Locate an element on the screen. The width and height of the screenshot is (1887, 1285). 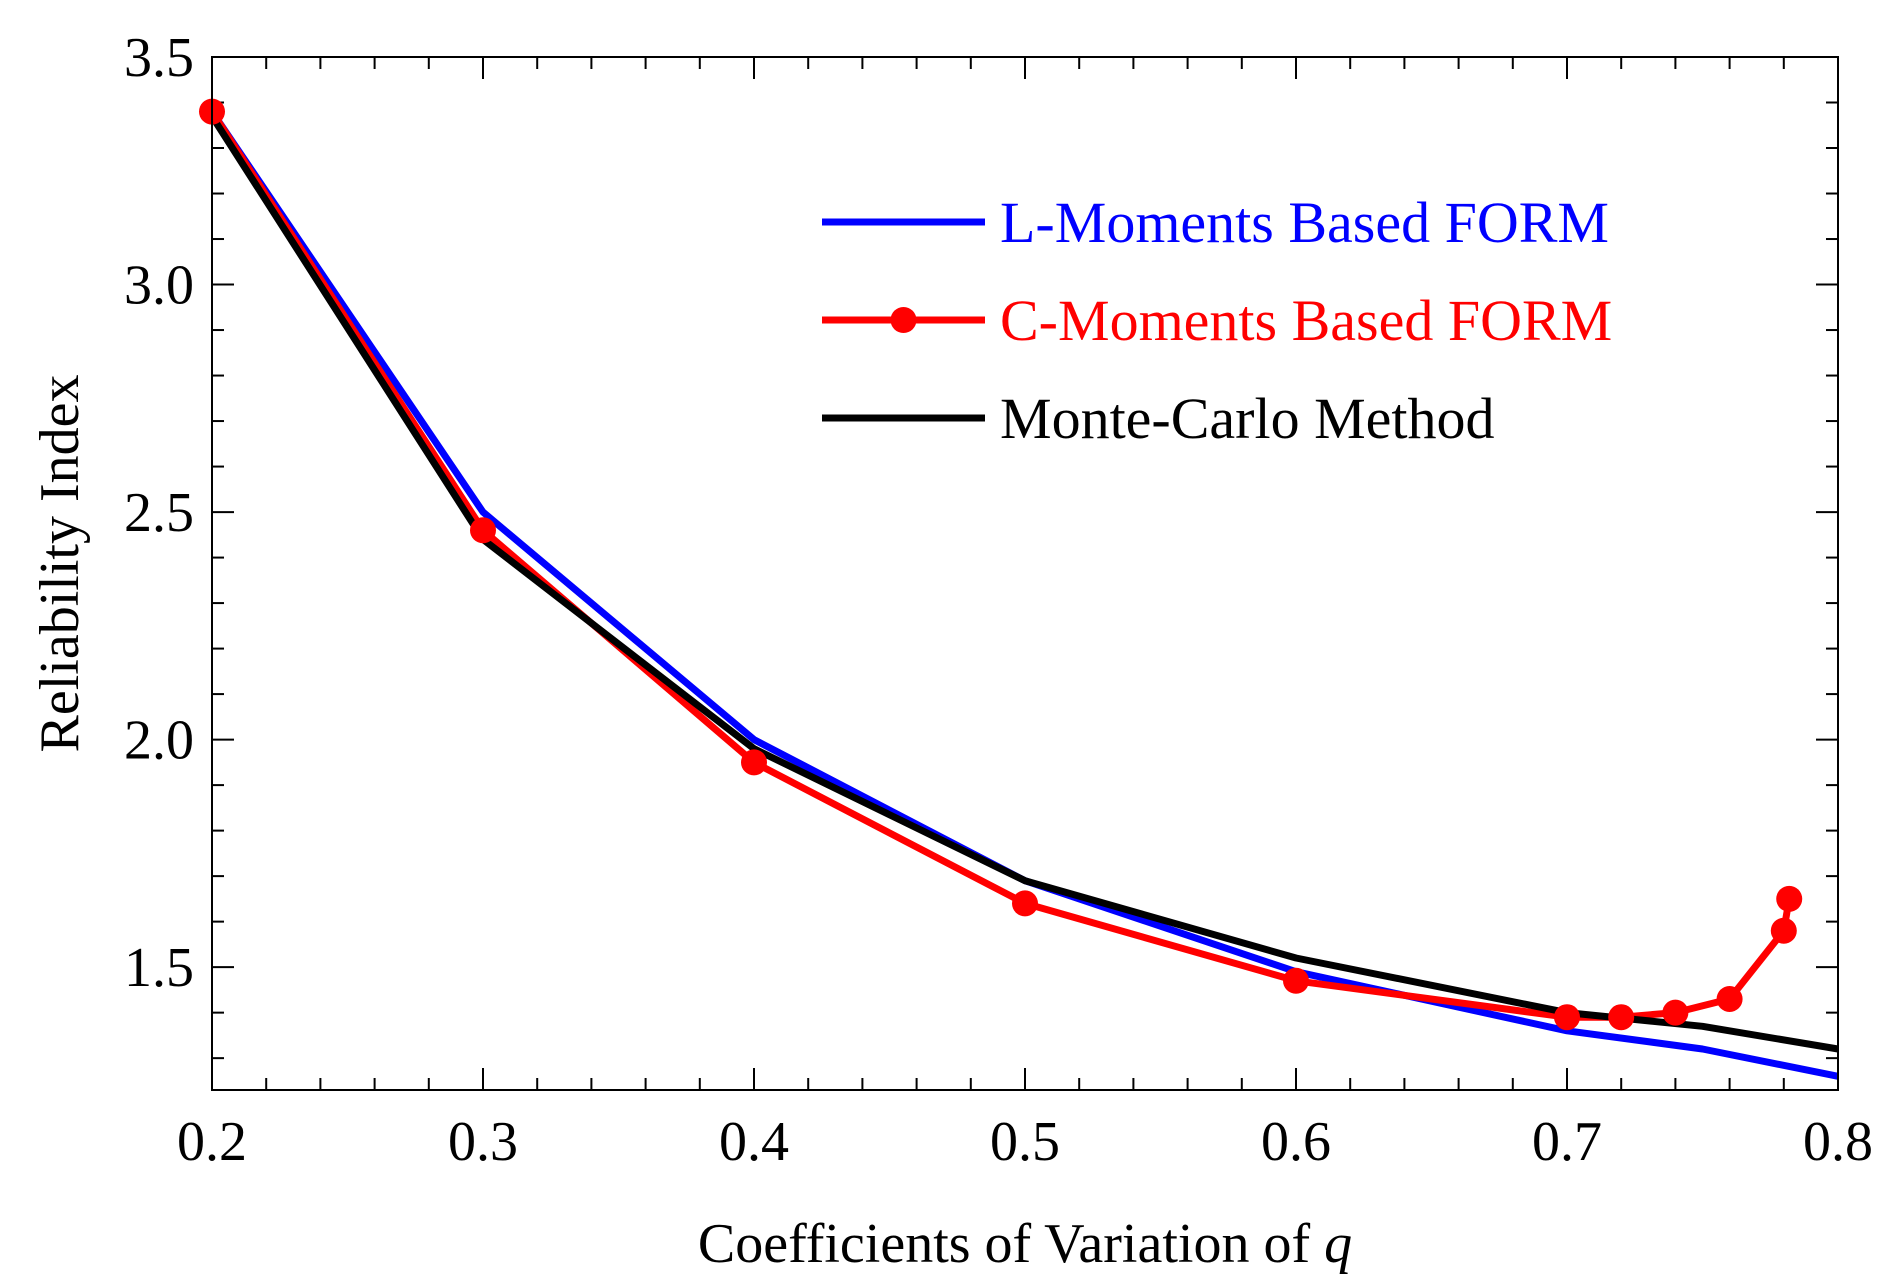
y-tick-label: 1.5 is located at coordinates (159, 968).